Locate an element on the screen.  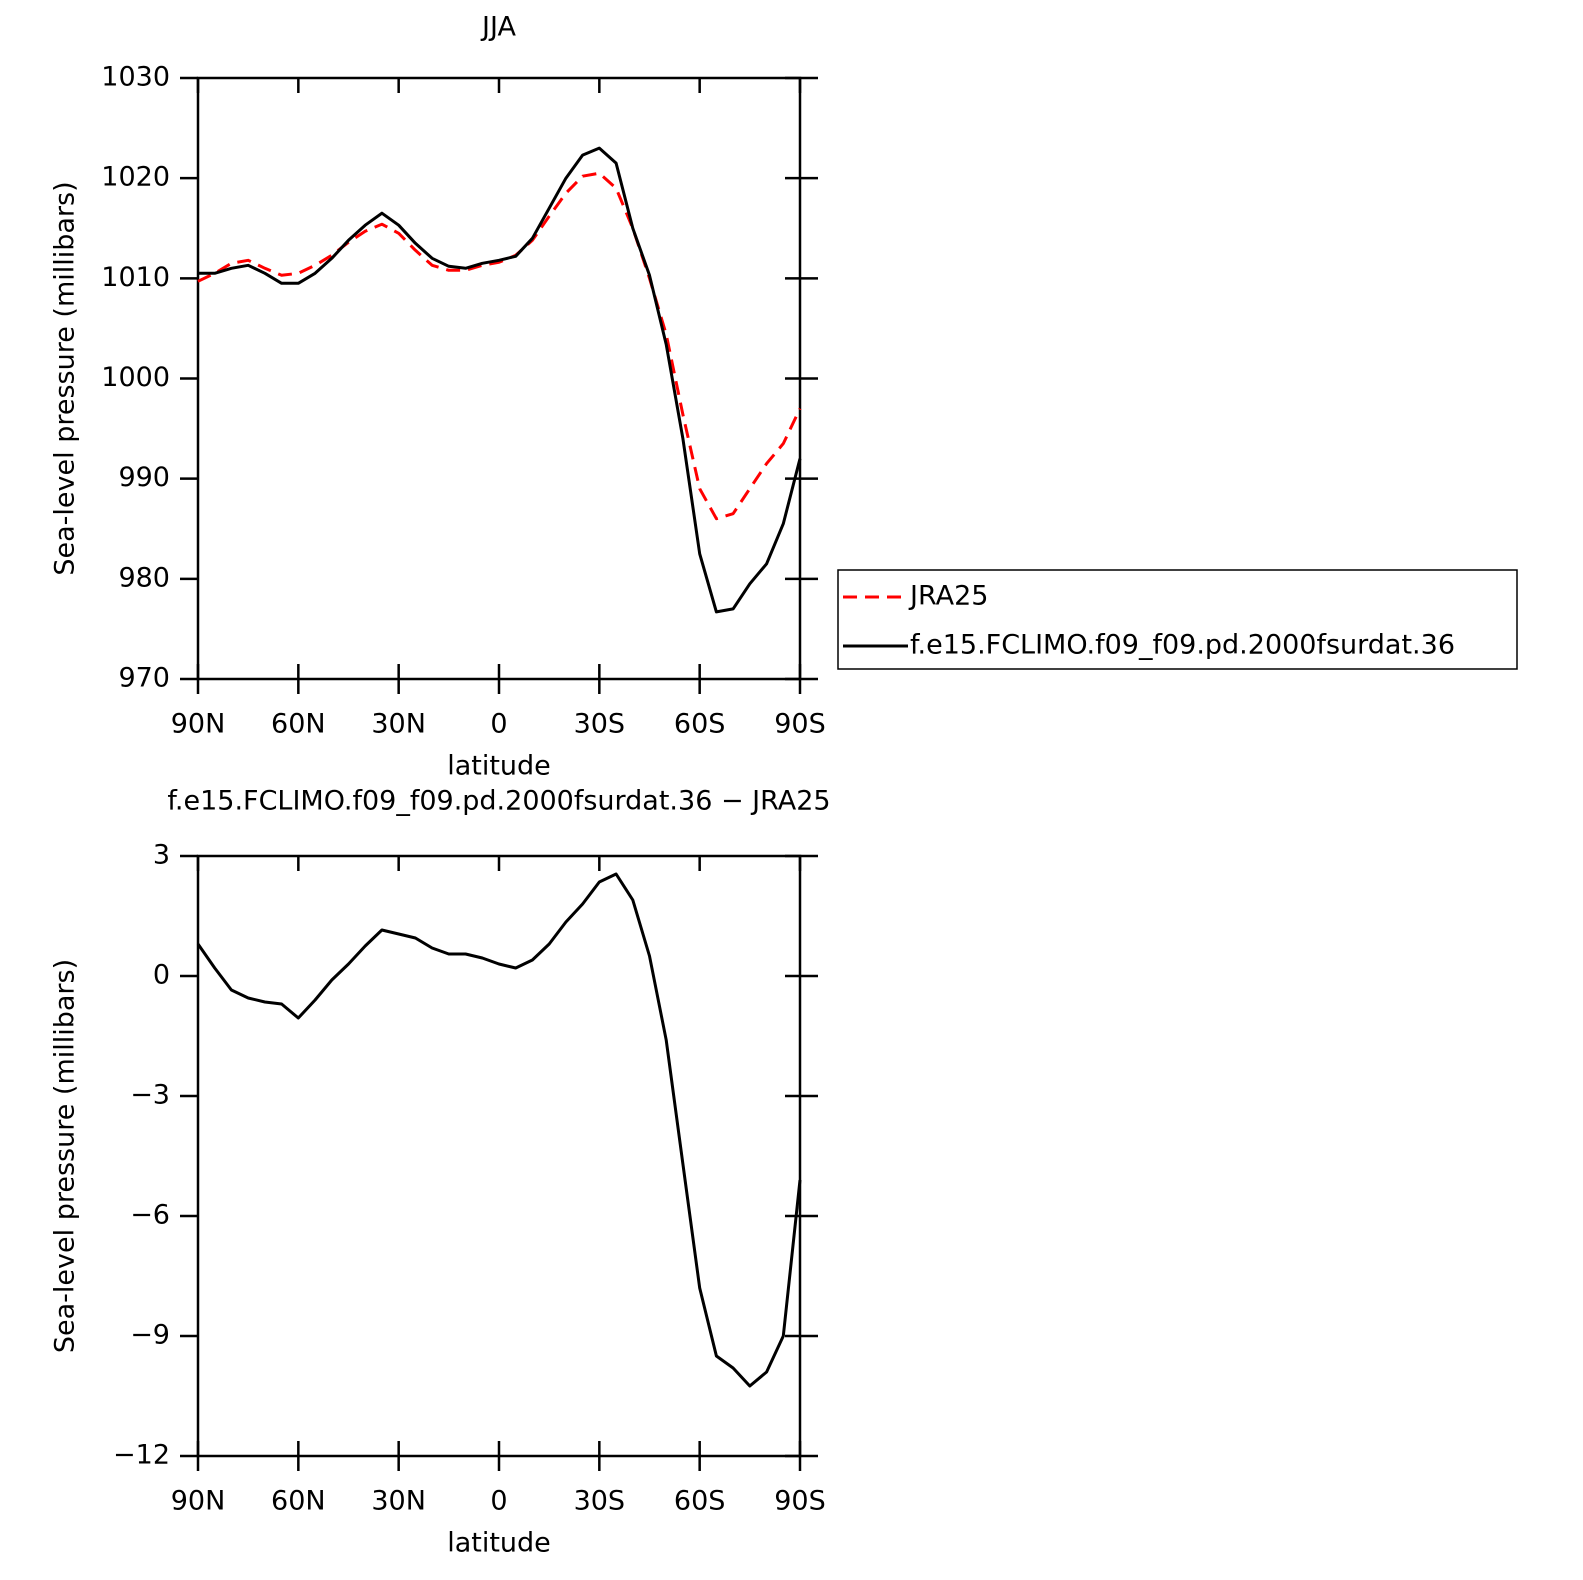
plot-frame is located at coordinates (499, 1156).